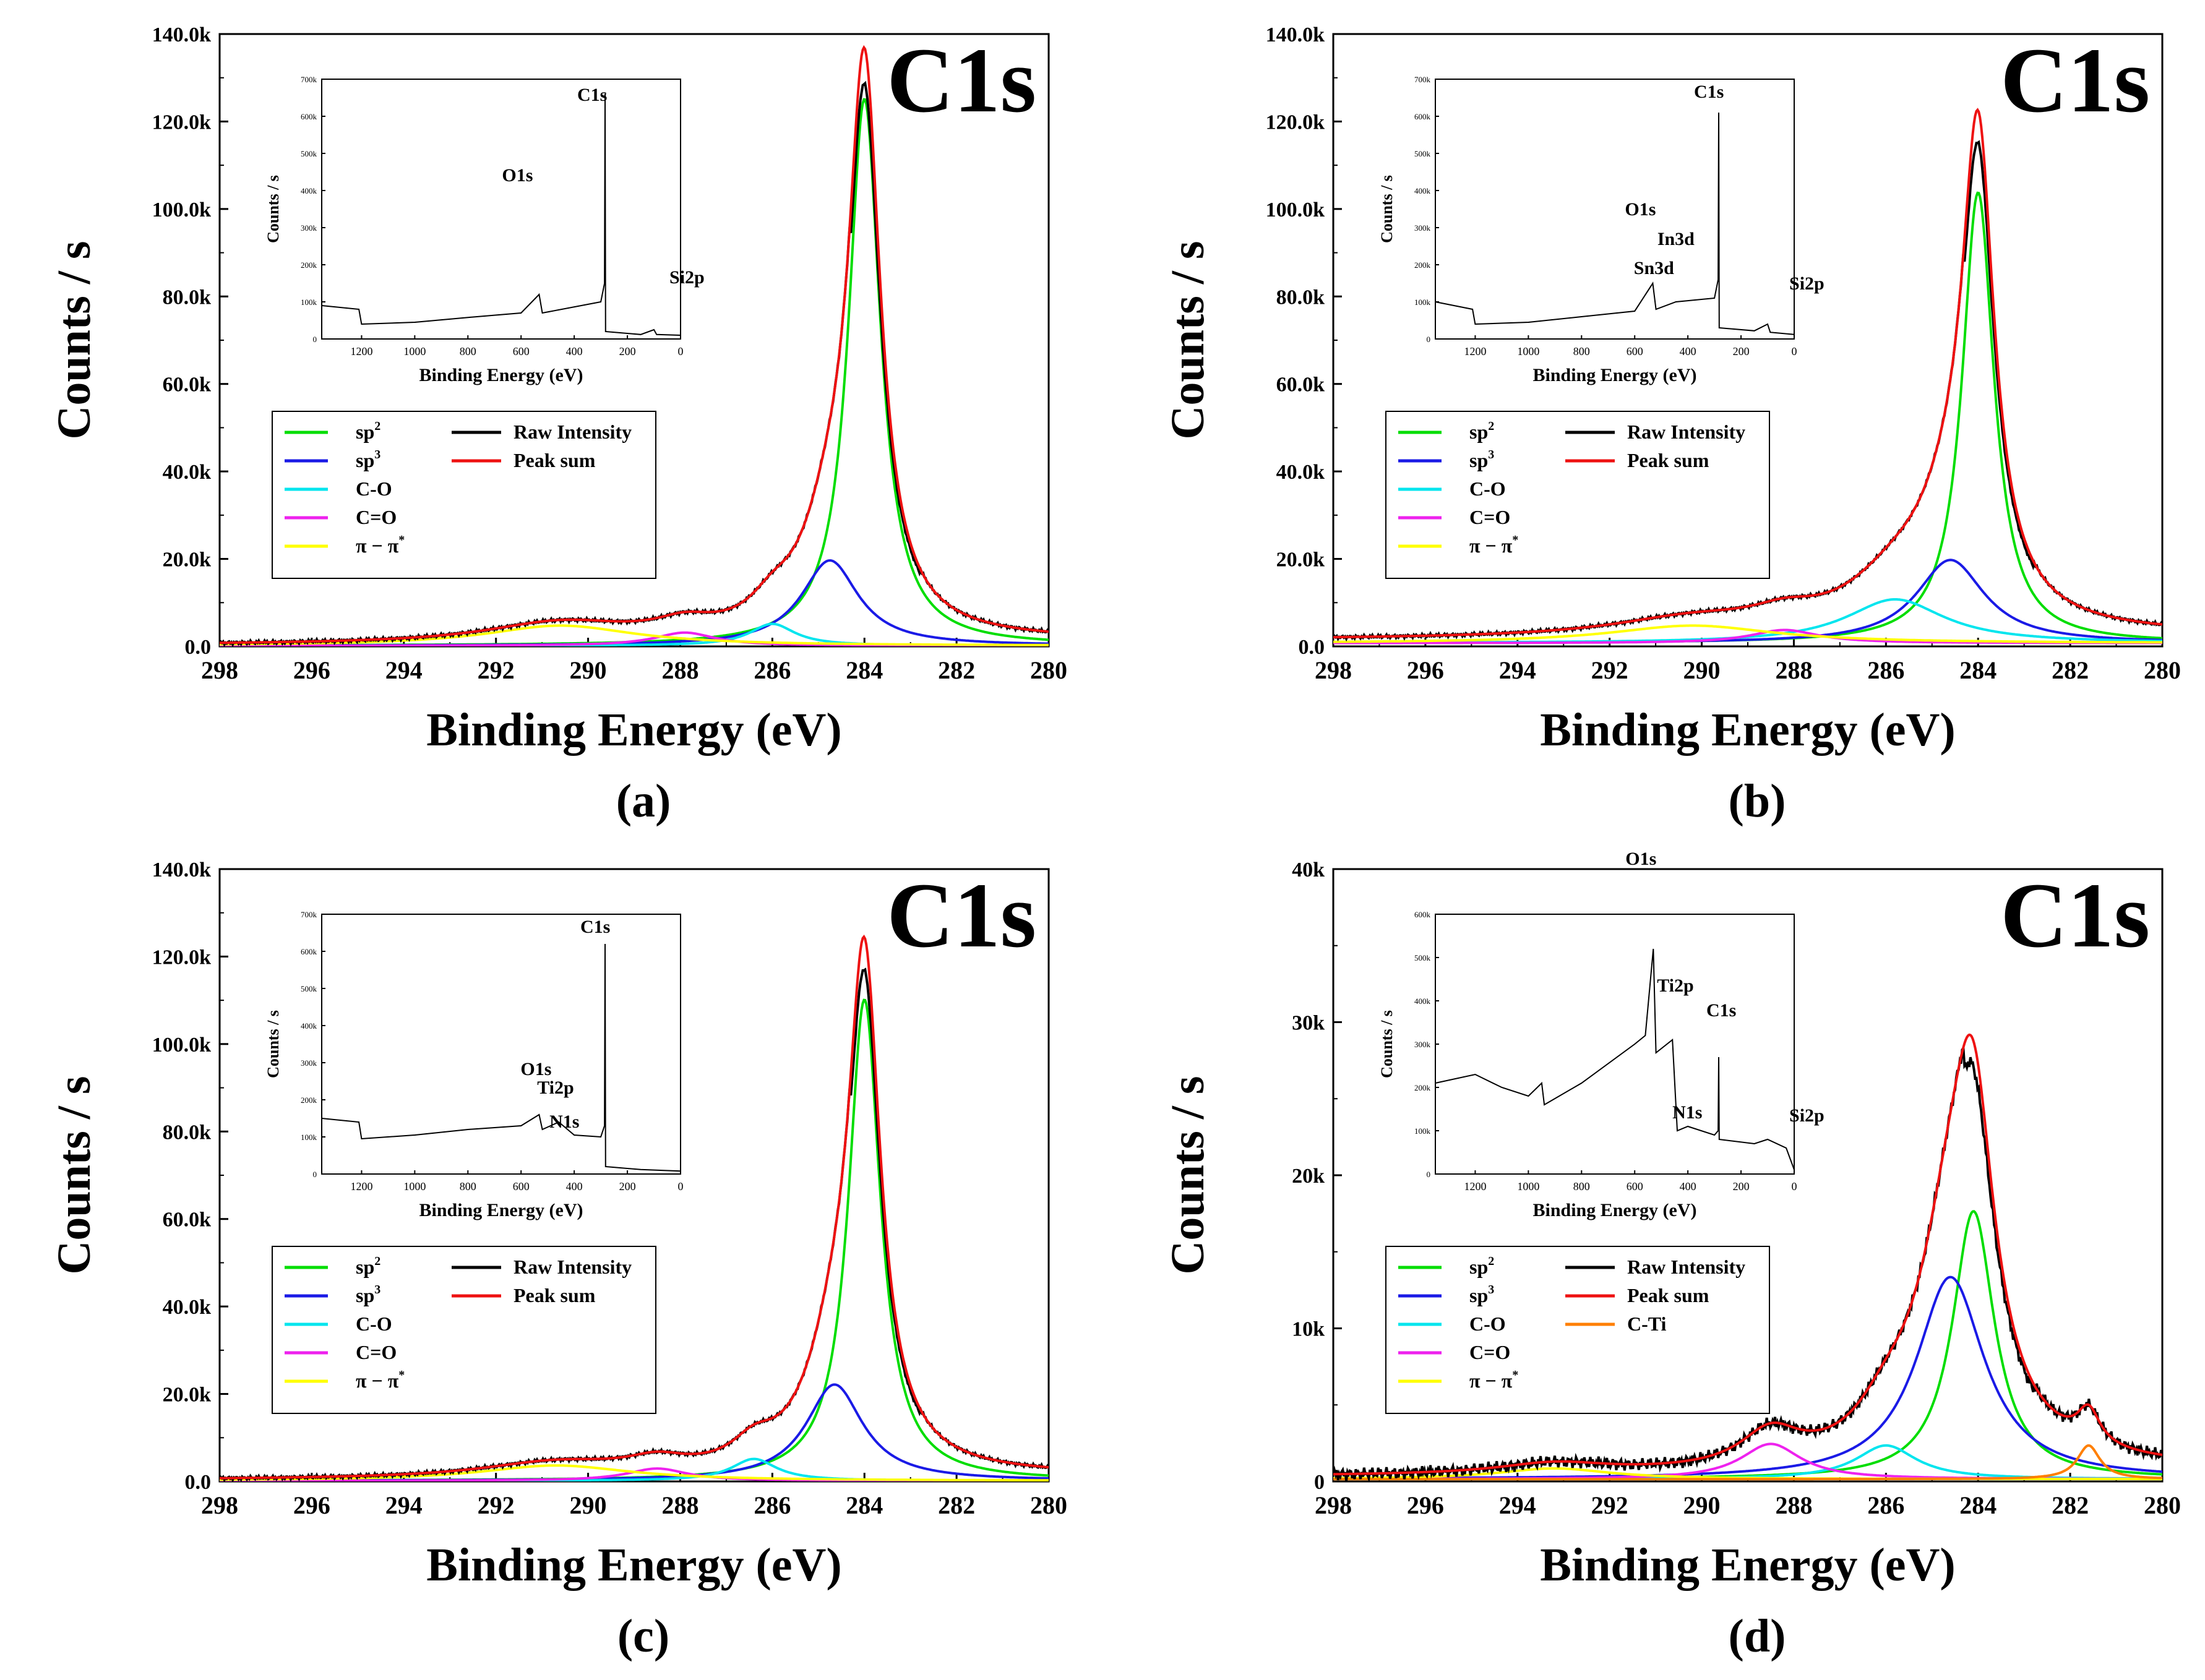 Image resolution: width=2205 pixels, height=1680 pixels. What do you see at coordinates (377, 1289) in the screenshot?
I see `legend-sup: 3` at bounding box center [377, 1289].